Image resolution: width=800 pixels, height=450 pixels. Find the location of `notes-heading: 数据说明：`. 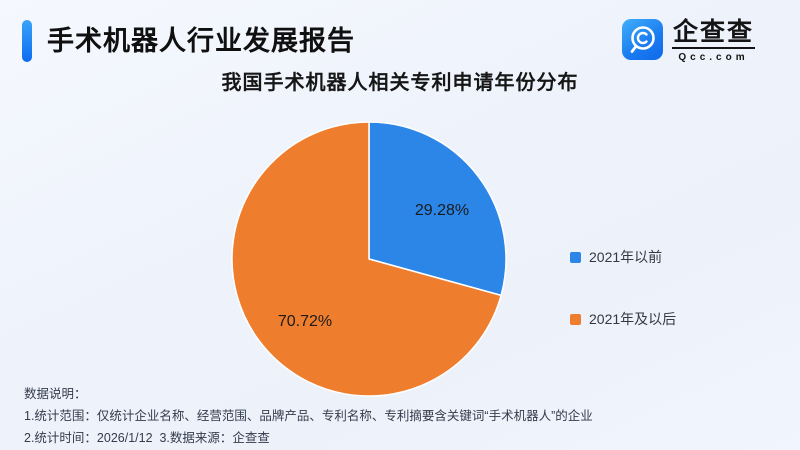

notes-heading: 数据说明： is located at coordinates (55, 394).